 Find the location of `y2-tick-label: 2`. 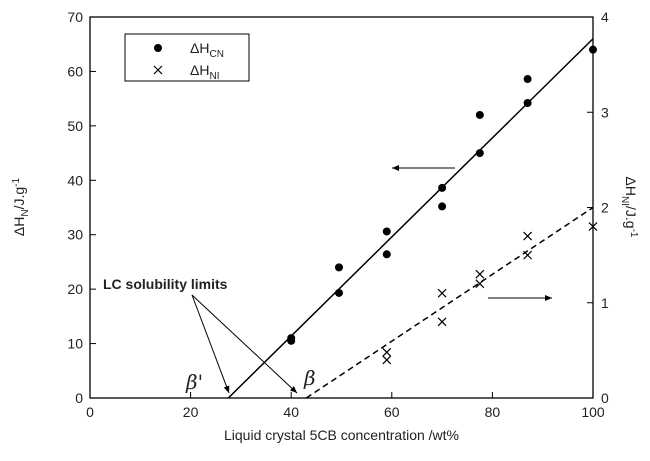

y2-tick-label: 2 is located at coordinates (605, 208).